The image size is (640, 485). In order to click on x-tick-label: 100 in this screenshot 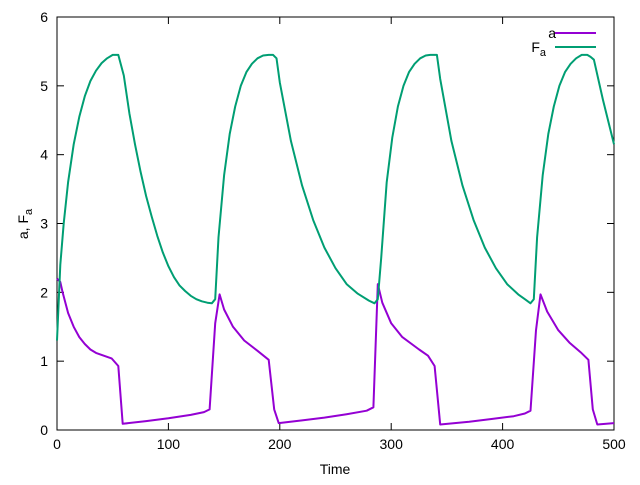, I will do `click(169, 444)`.